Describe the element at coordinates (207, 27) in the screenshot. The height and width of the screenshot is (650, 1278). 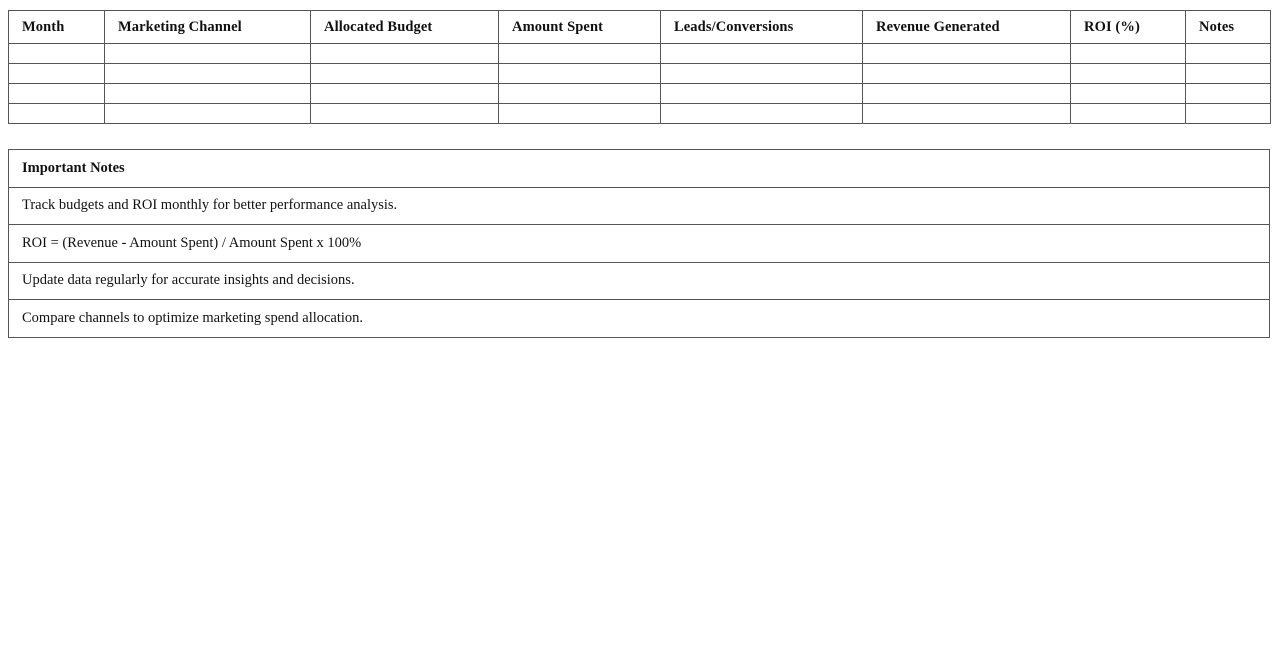
I see `column-header-marketing-channel: Marketing Channel` at that location.